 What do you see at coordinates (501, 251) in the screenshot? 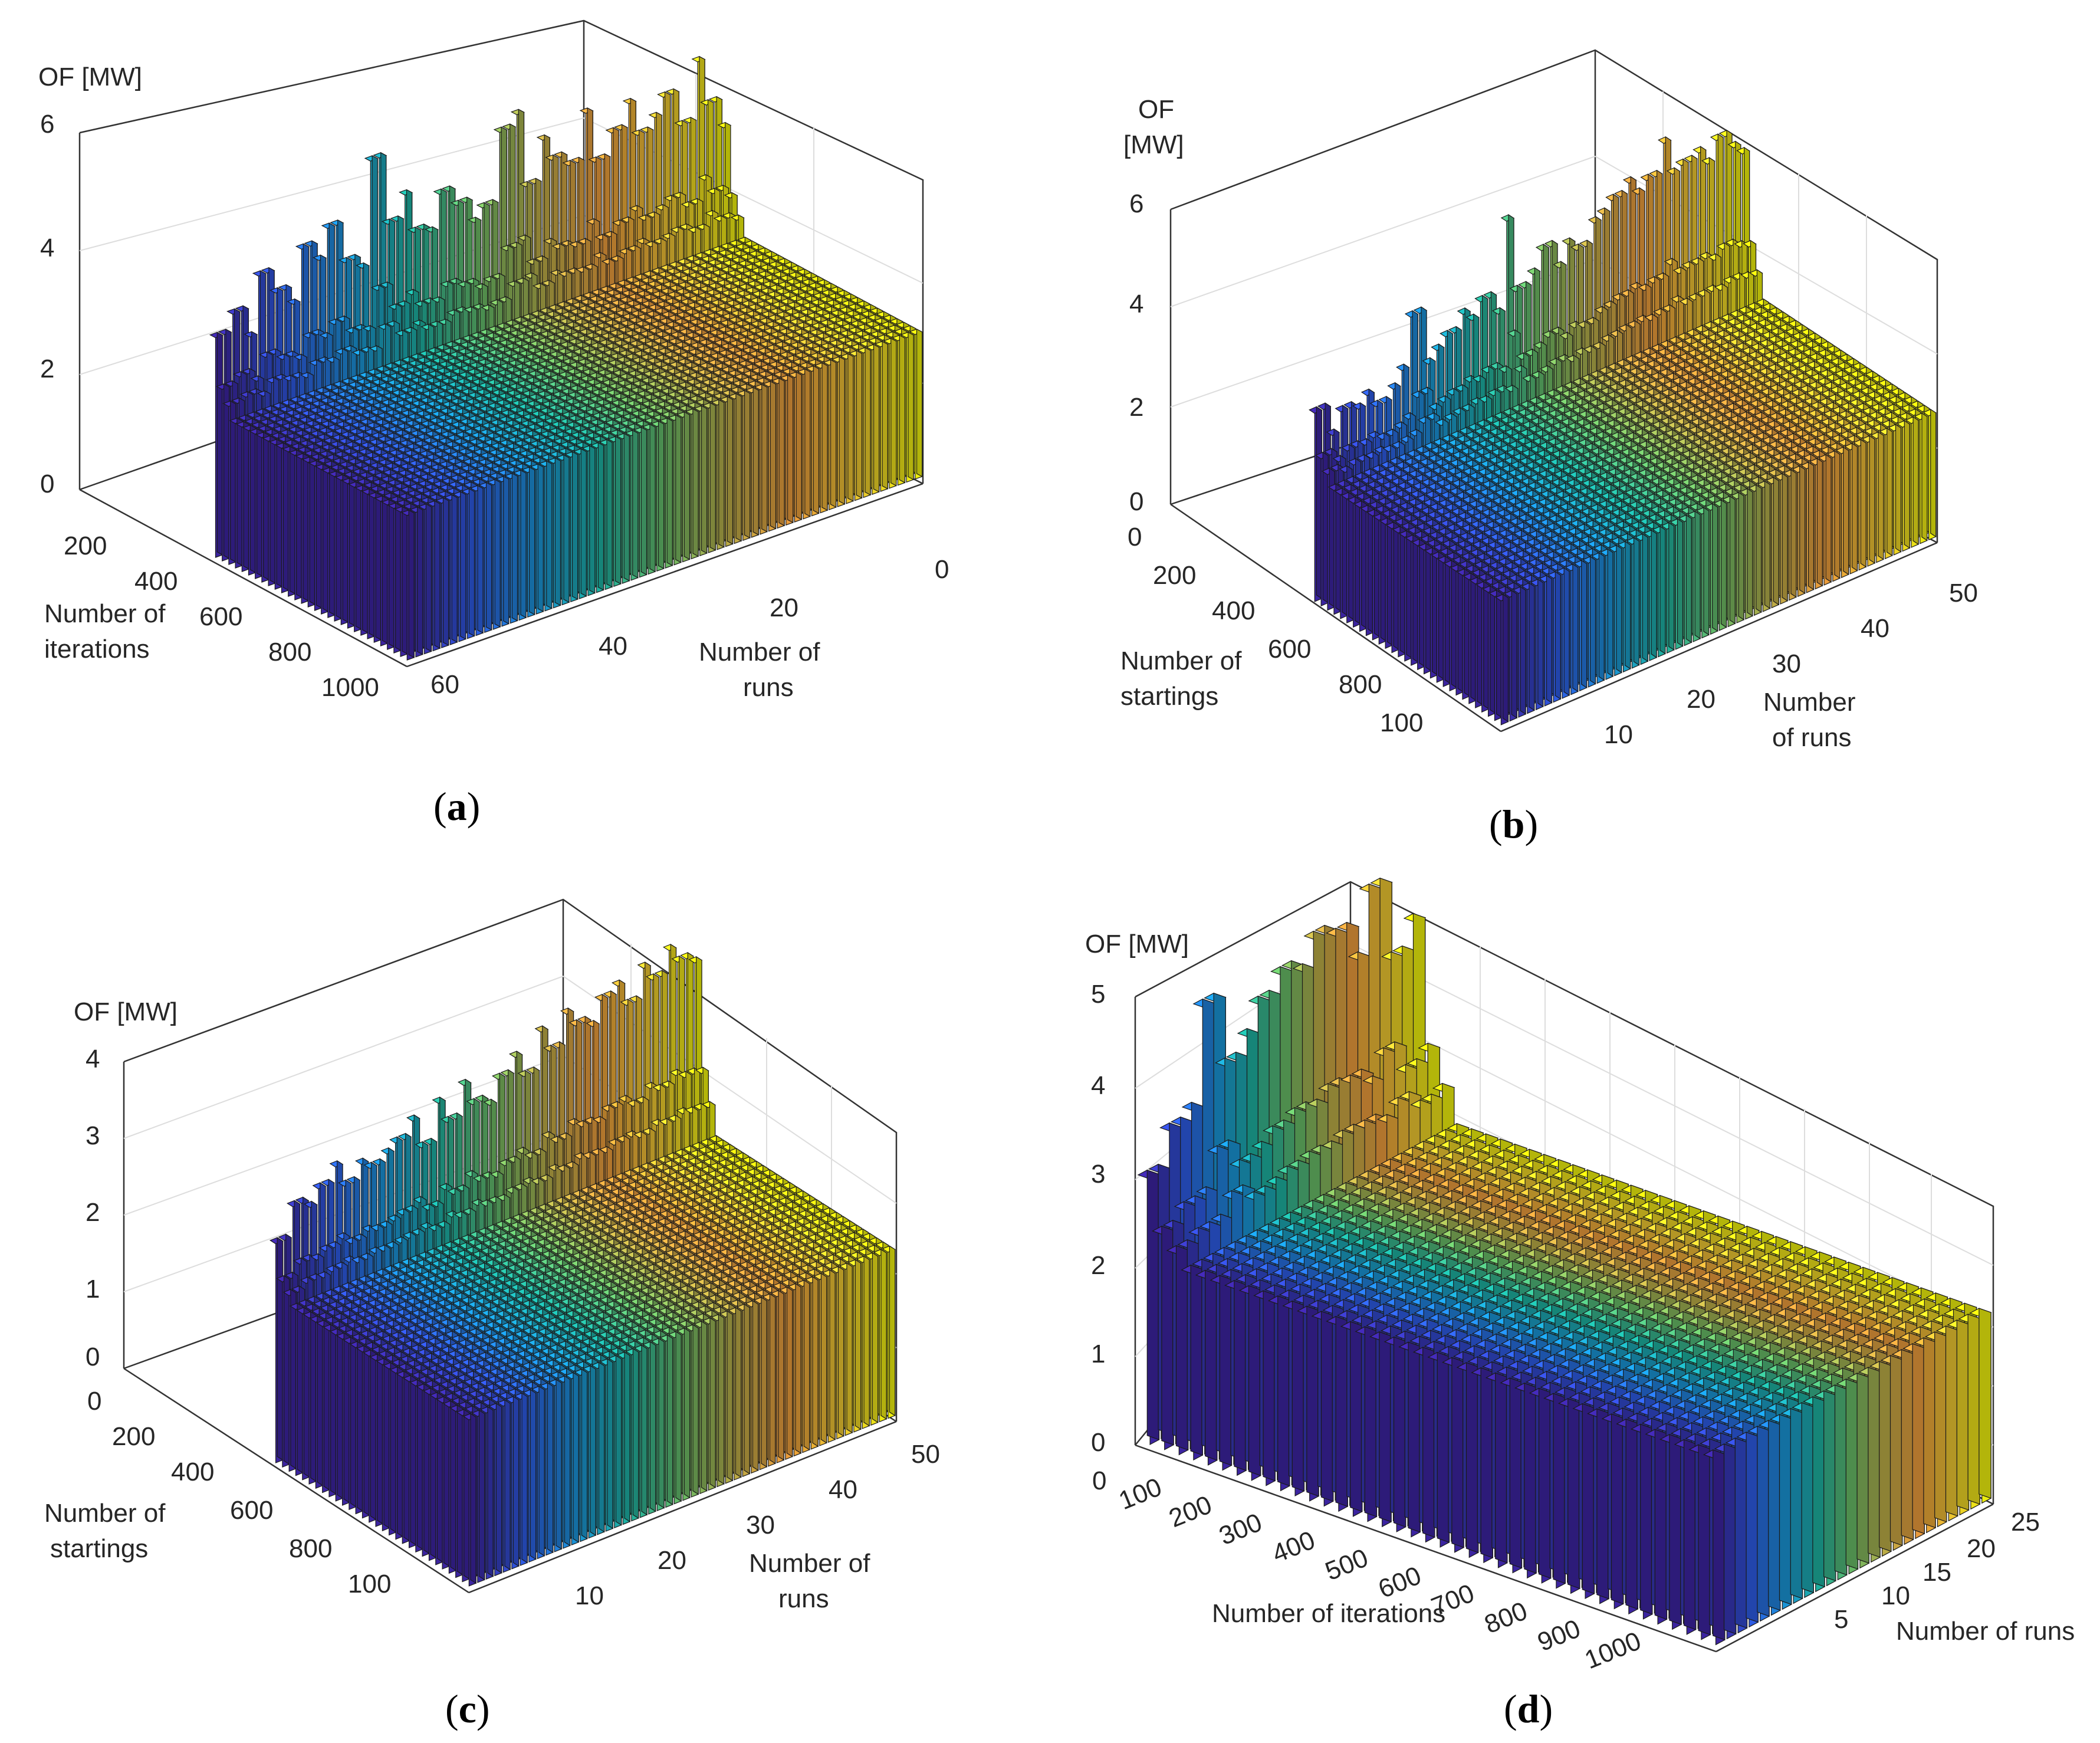
I see `panel-a-back-box` at bounding box center [501, 251].